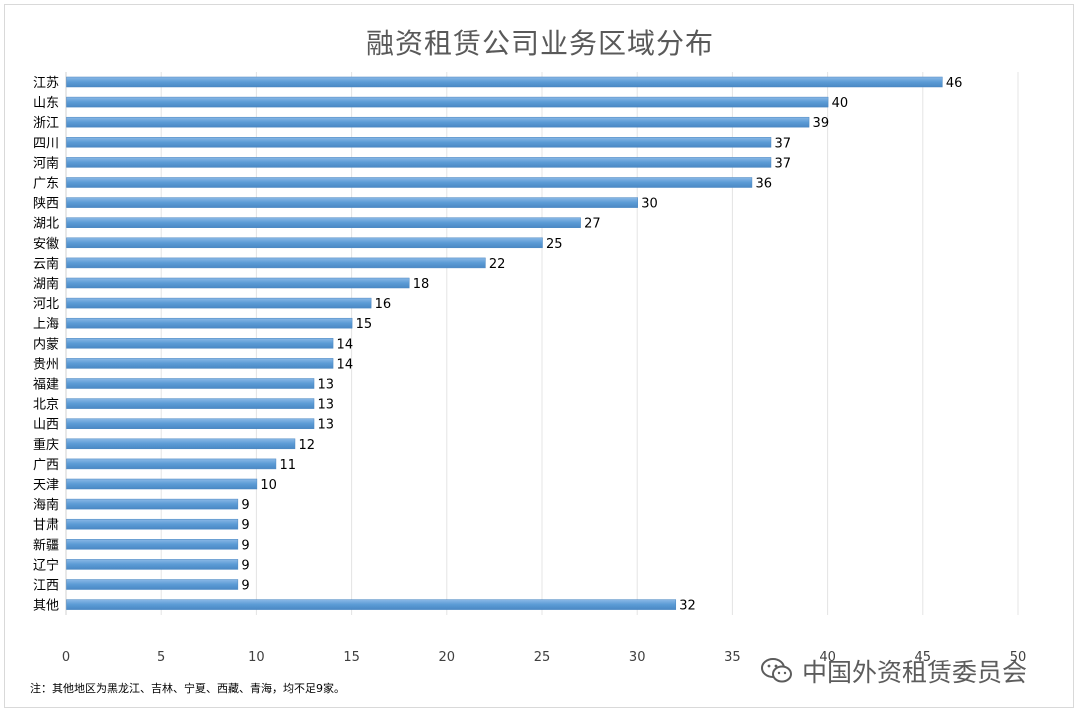 The height and width of the screenshot is (717, 1080). Describe the element at coordinates (915, 672) in the screenshot. I see `watermark-text: 中国外资租赁委员会` at that location.